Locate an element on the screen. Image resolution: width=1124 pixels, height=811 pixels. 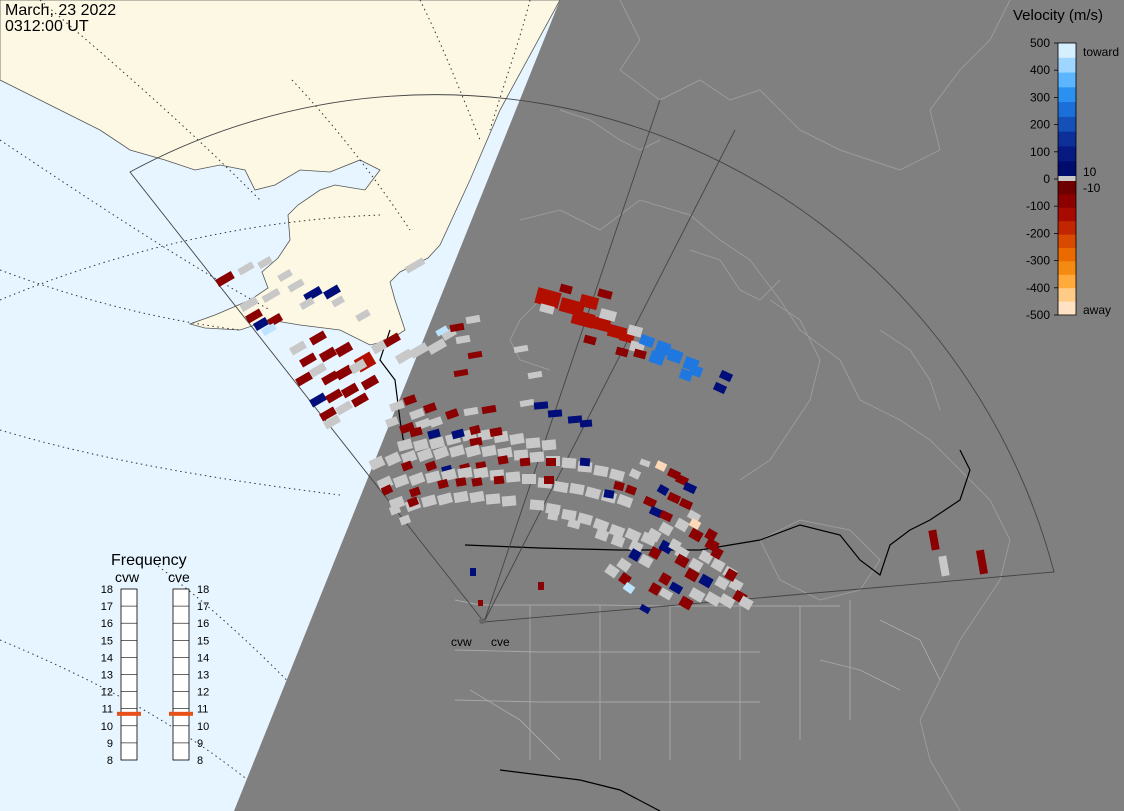
colorbar-title: Velocity (m/s) is located at coordinates (1058, 15).